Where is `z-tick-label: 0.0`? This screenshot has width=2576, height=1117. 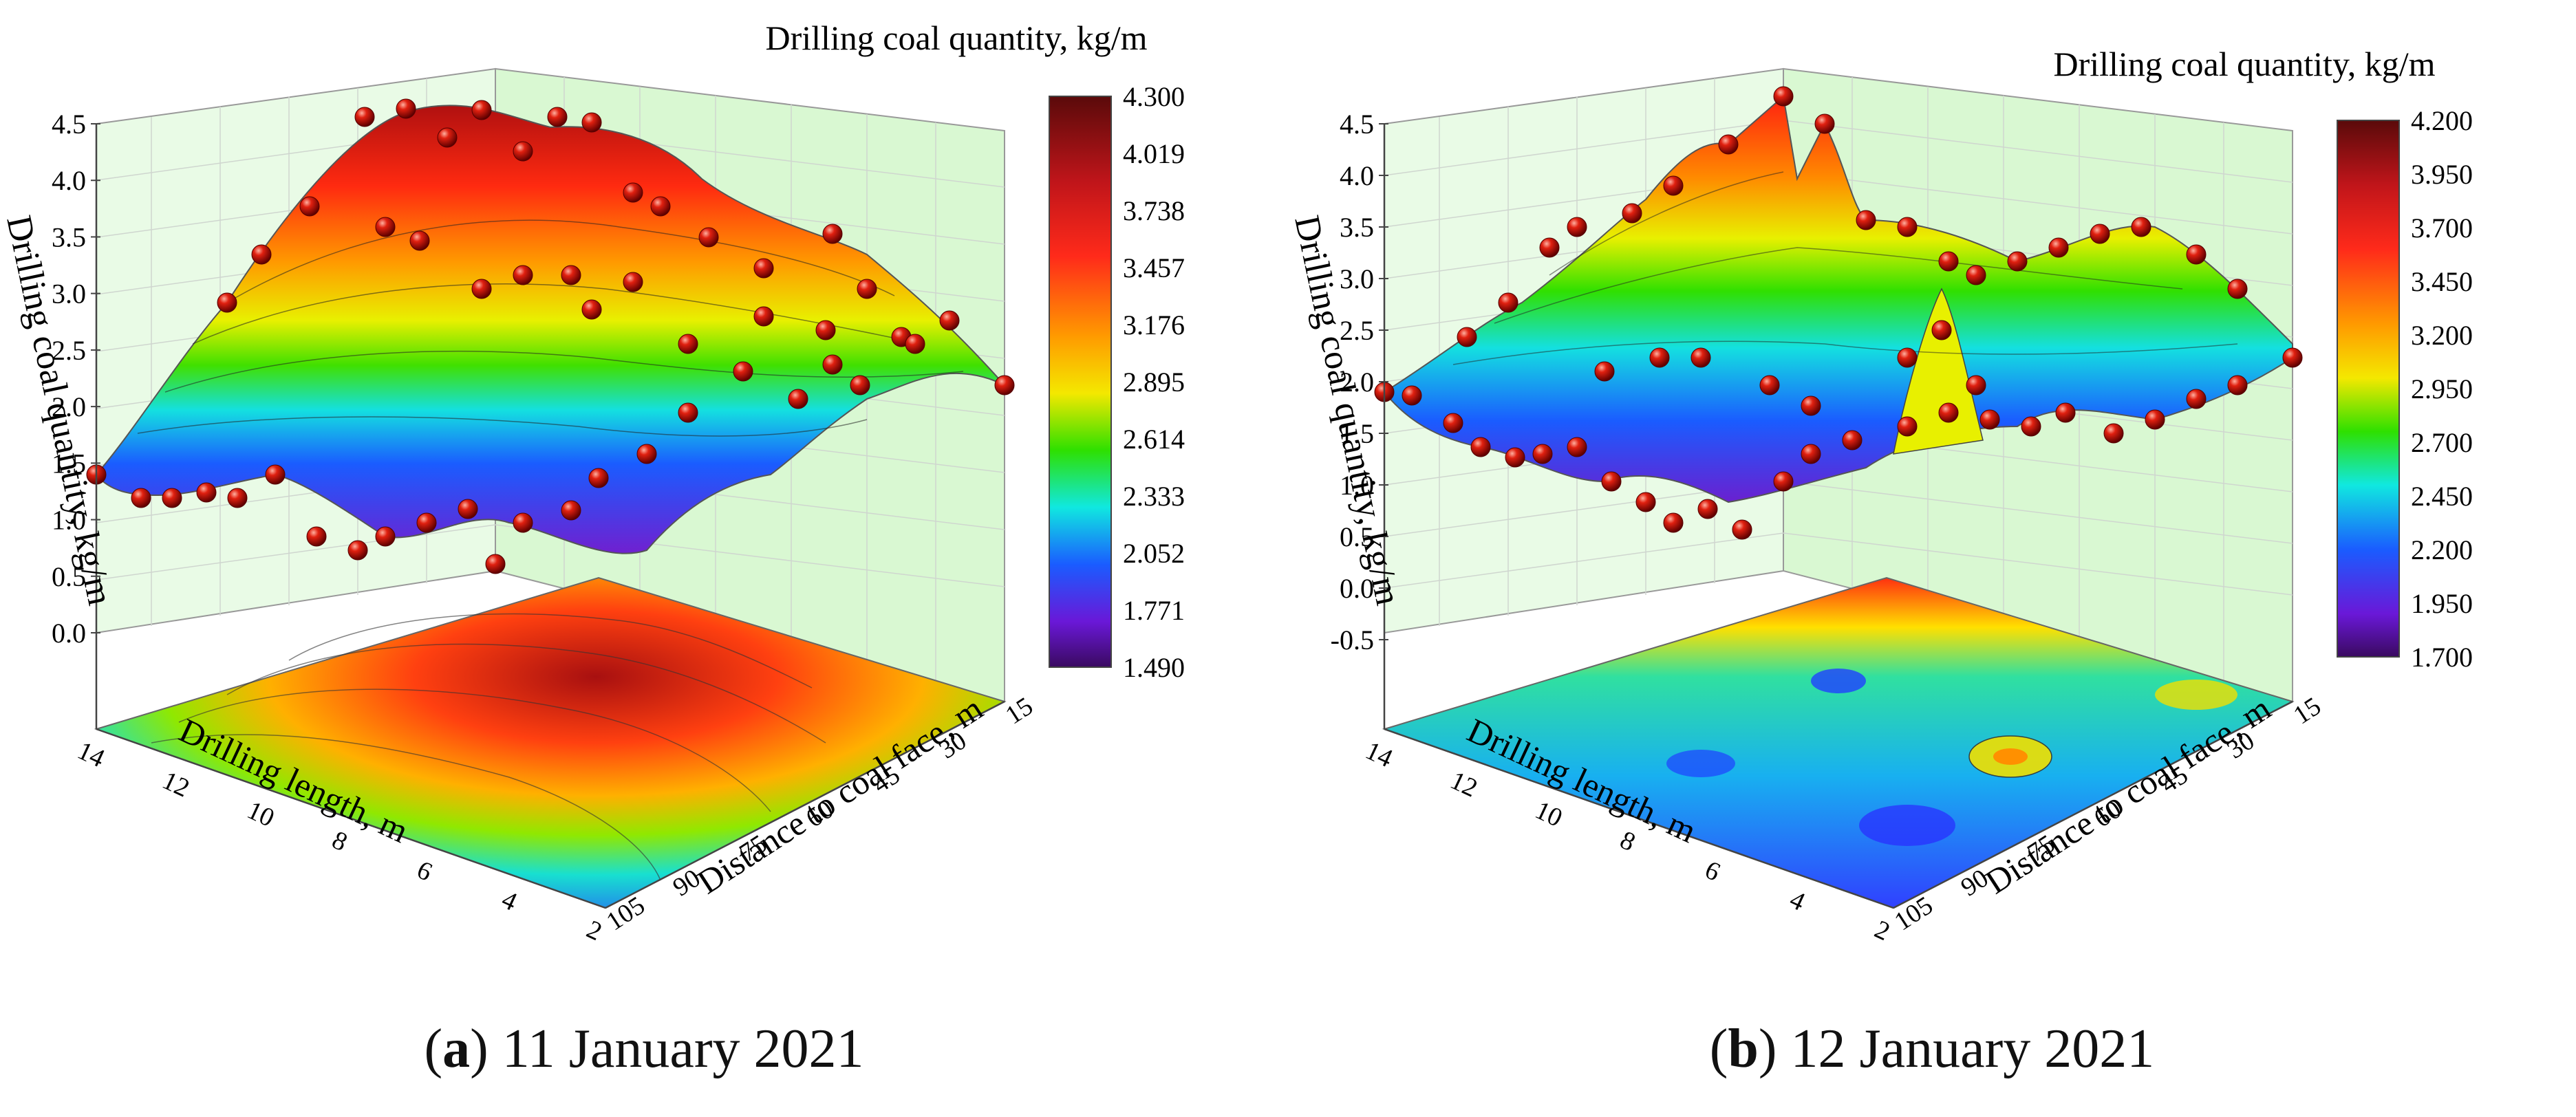 z-tick-label: 0.0 is located at coordinates (69, 633).